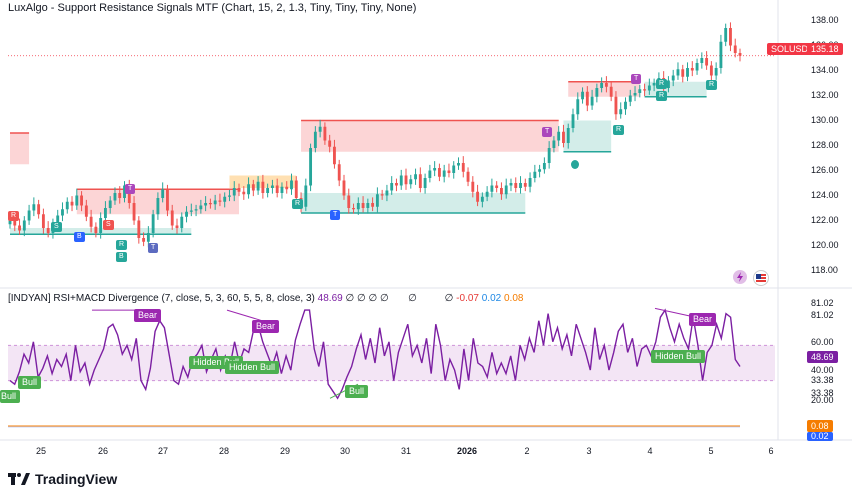  Describe the element at coordinates (373, 298) in the screenshot. I see `indicator-placeholder-3: ∅` at that location.